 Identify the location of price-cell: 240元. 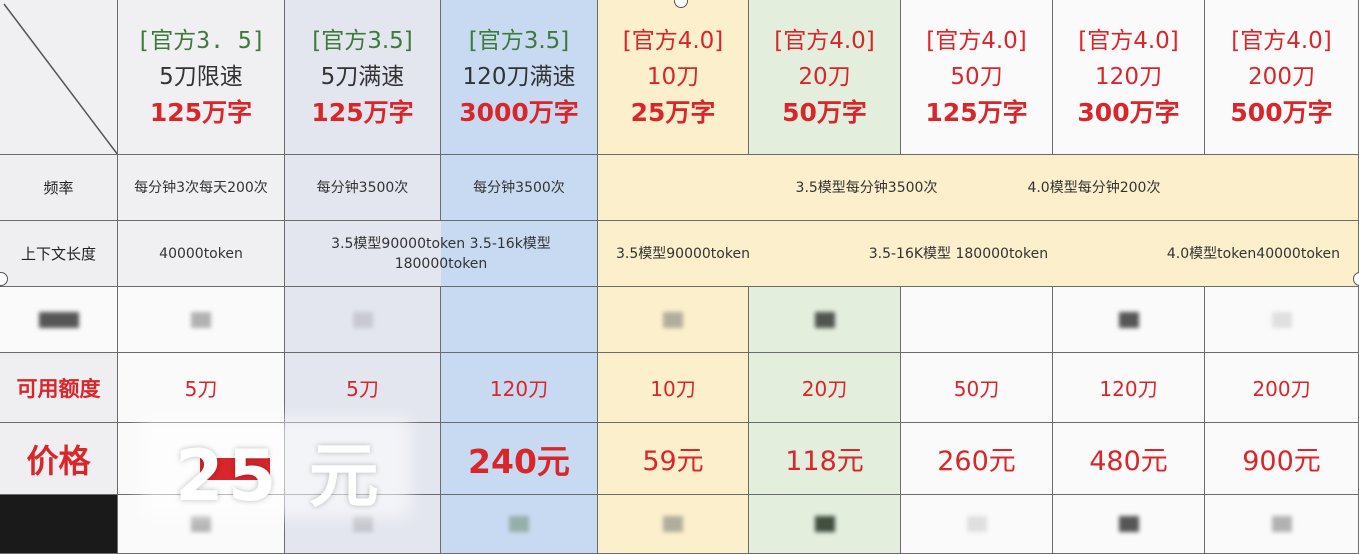
(519, 459).